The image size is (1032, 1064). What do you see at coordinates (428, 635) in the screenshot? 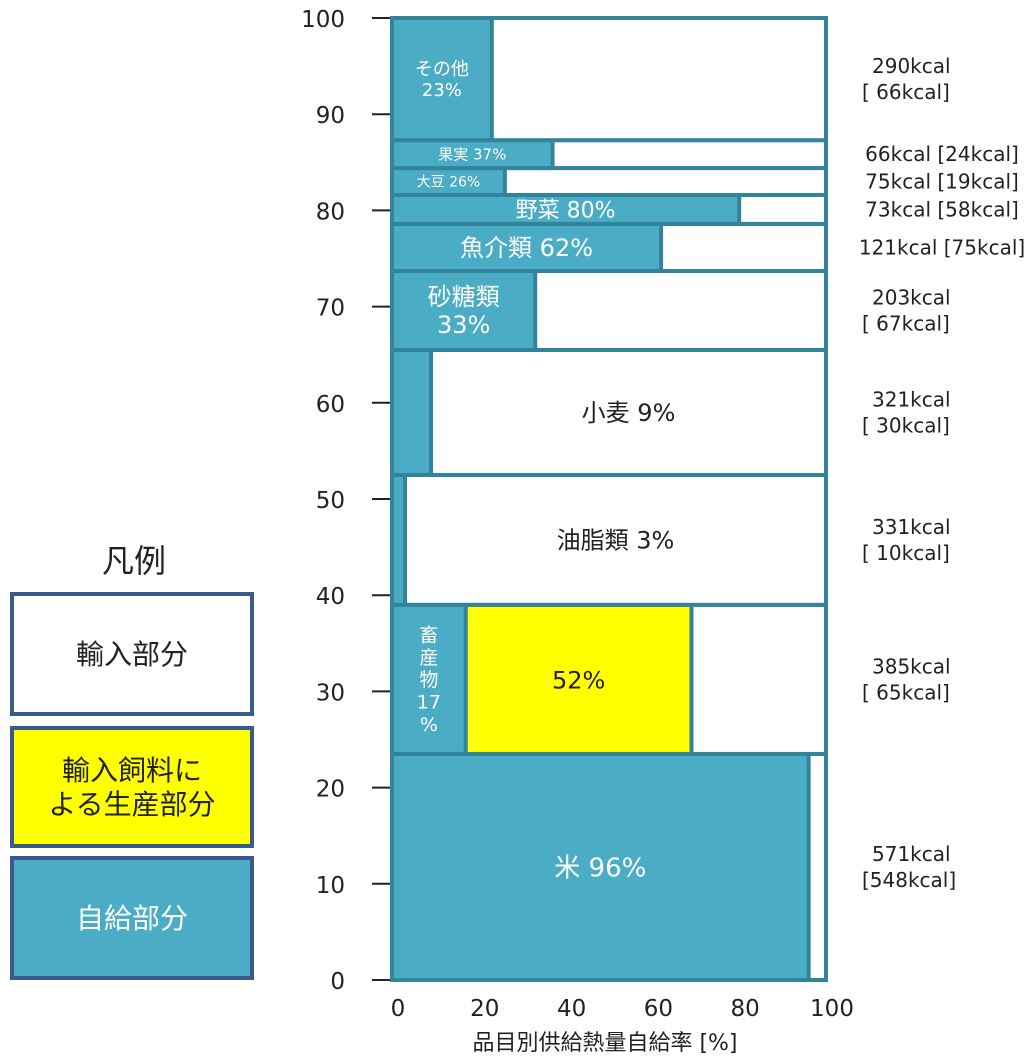
I see `bar-label: 畜` at bounding box center [428, 635].